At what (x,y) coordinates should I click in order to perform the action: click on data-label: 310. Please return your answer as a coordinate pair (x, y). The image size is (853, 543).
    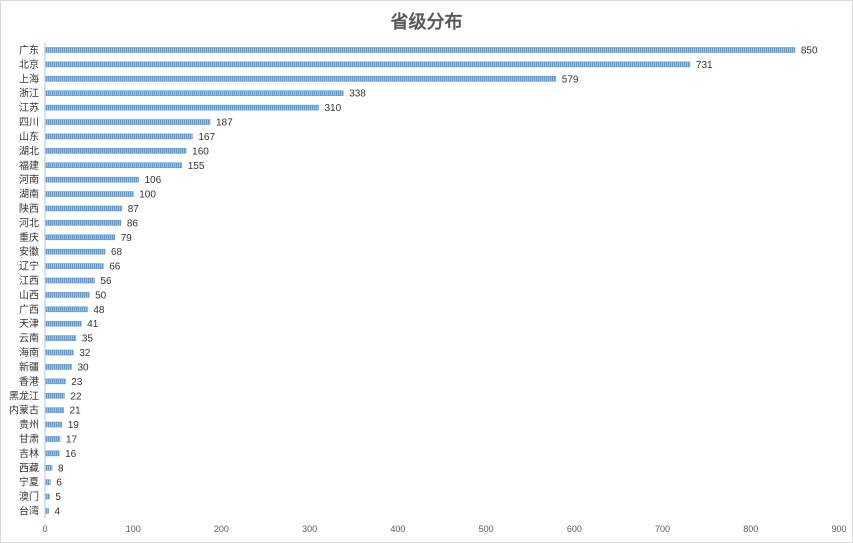
    Looking at the image, I should click on (332, 108).